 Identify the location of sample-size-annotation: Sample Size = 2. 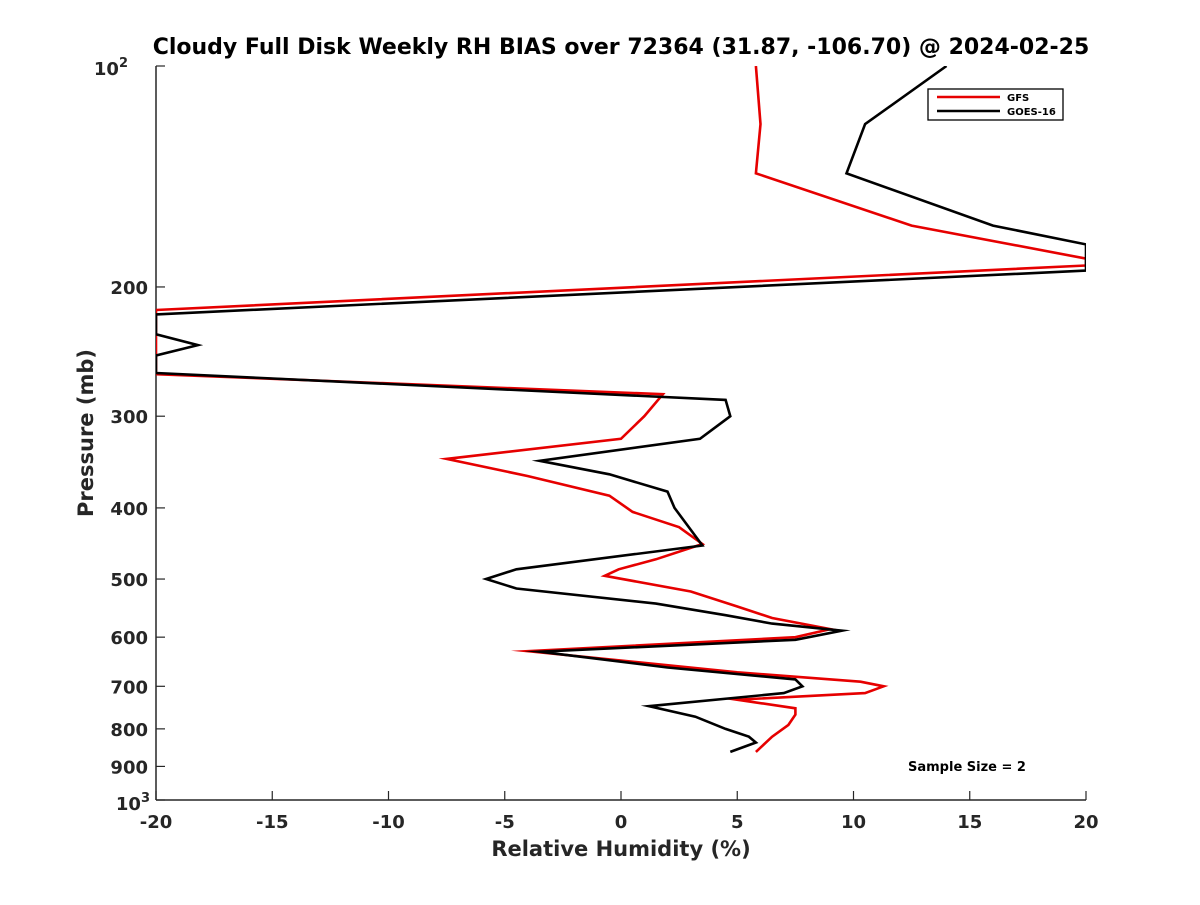
(967, 767).